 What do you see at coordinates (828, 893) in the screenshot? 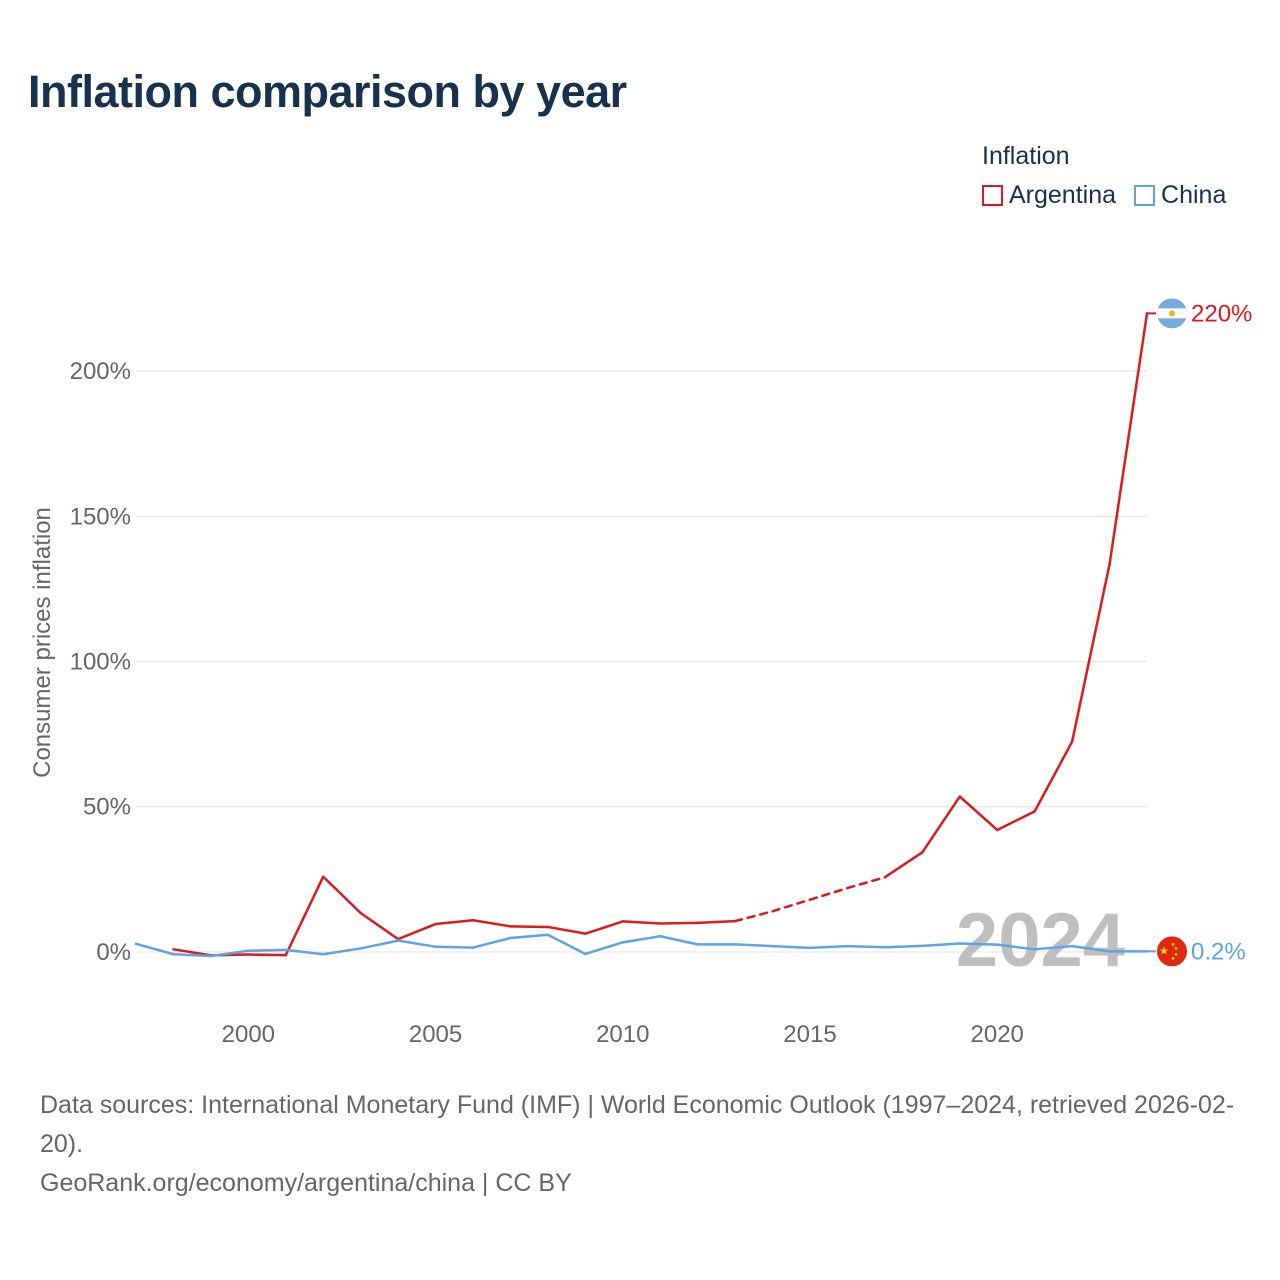
I see `series-segment-argentina-2015` at bounding box center [828, 893].